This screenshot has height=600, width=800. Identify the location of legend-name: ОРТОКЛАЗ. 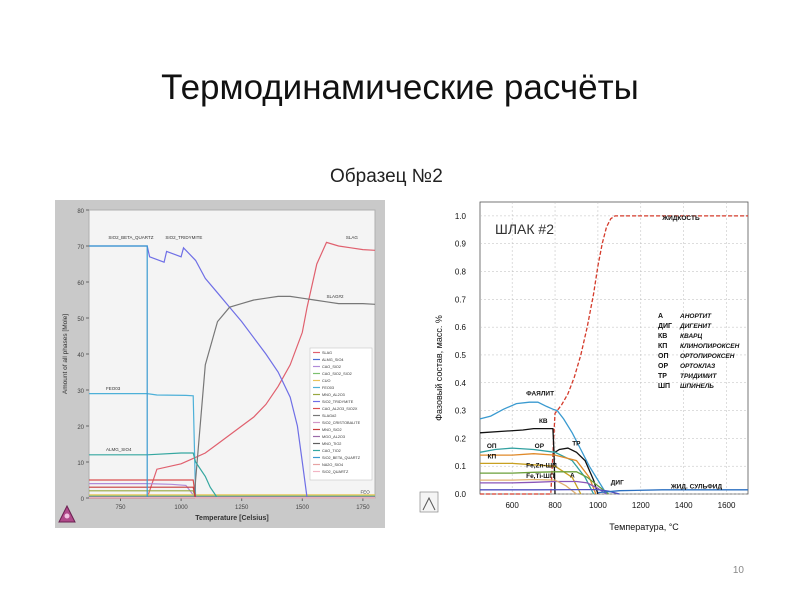
(698, 366).